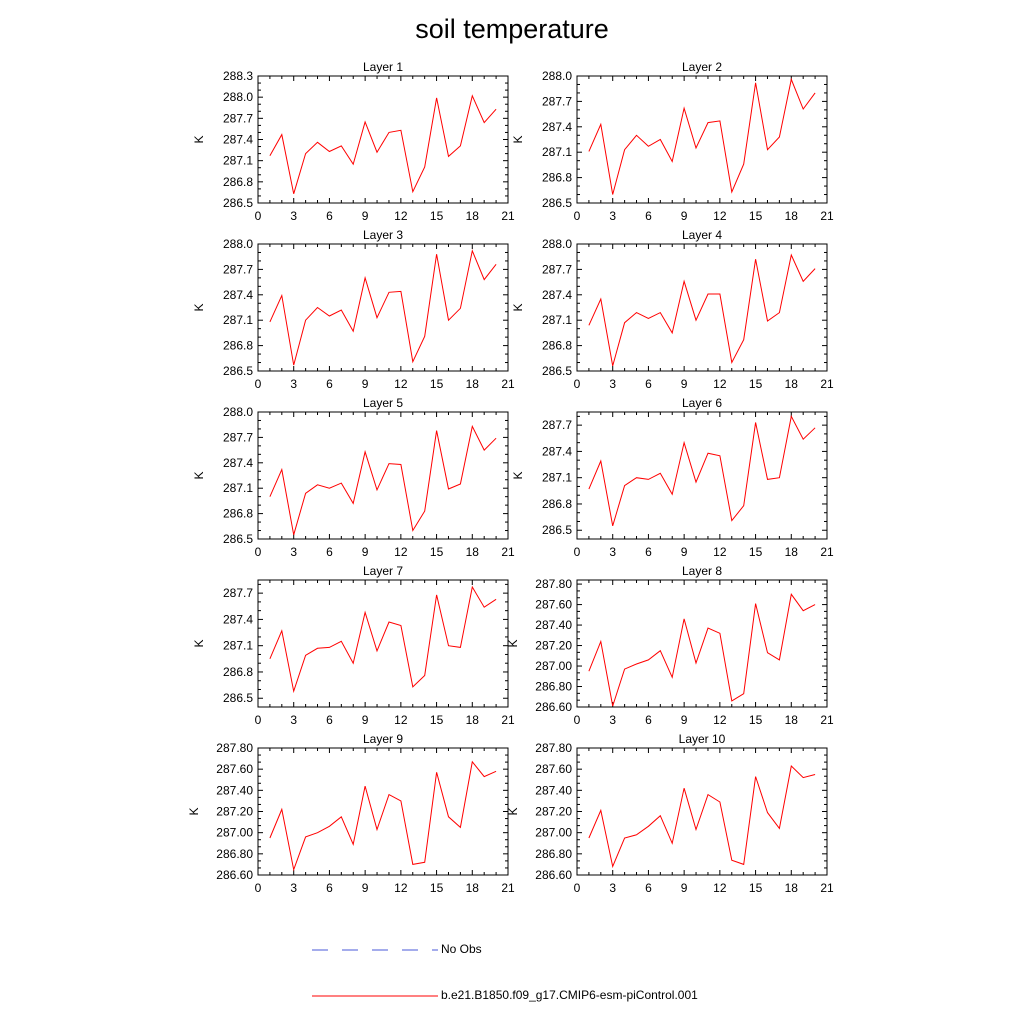 The height and width of the screenshot is (1024, 1024). What do you see at coordinates (383, 235) in the screenshot?
I see `panel-title: Layer 3` at bounding box center [383, 235].